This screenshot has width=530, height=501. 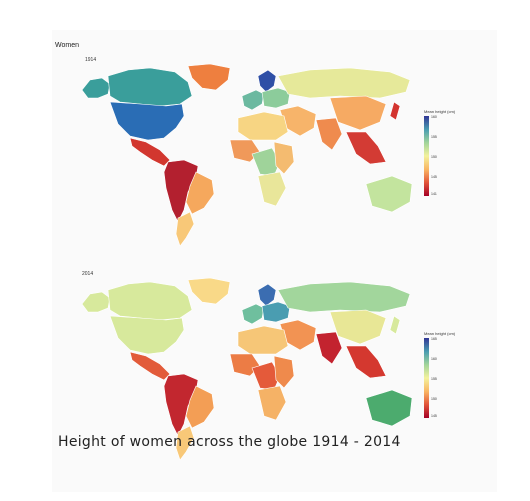 I want to click on region-central-africa-2014, so click(x=266, y=376).